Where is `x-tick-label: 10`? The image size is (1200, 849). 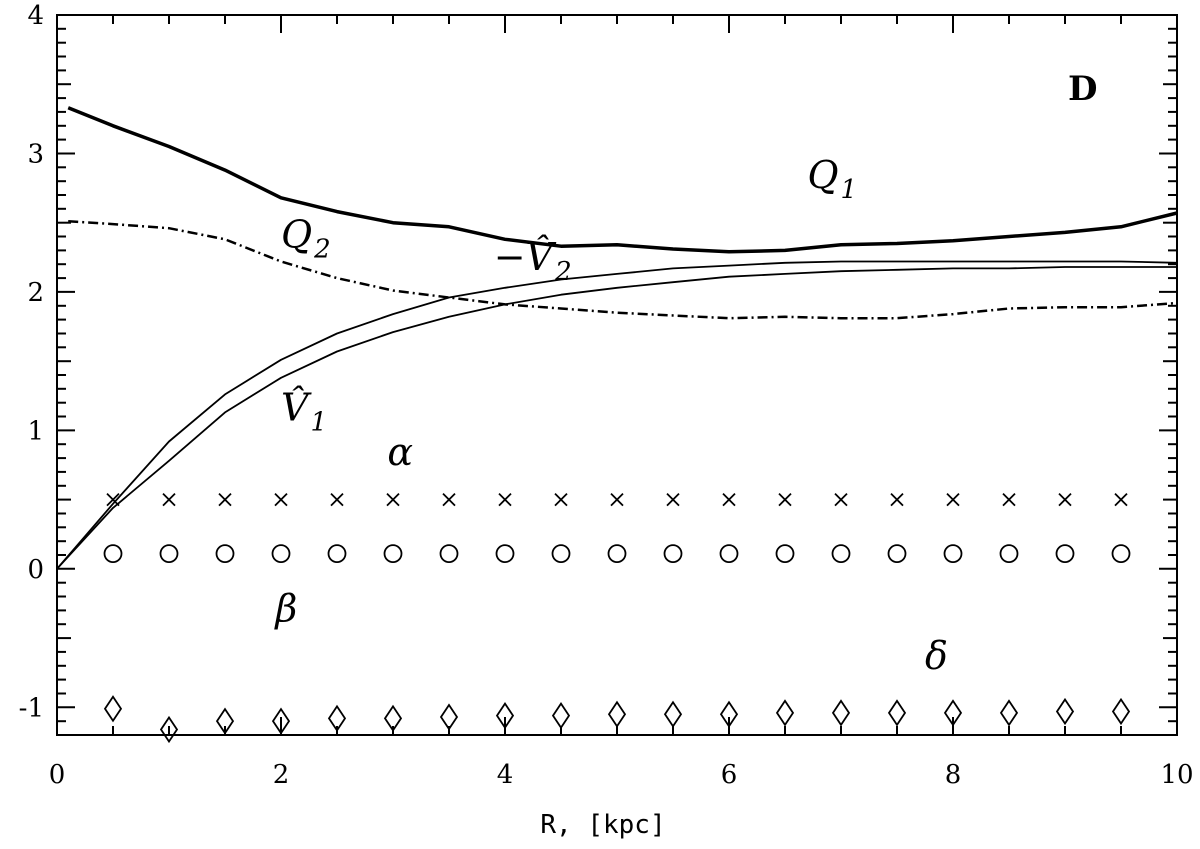 x-tick-label: 10 is located at coordinates (1176, 775).